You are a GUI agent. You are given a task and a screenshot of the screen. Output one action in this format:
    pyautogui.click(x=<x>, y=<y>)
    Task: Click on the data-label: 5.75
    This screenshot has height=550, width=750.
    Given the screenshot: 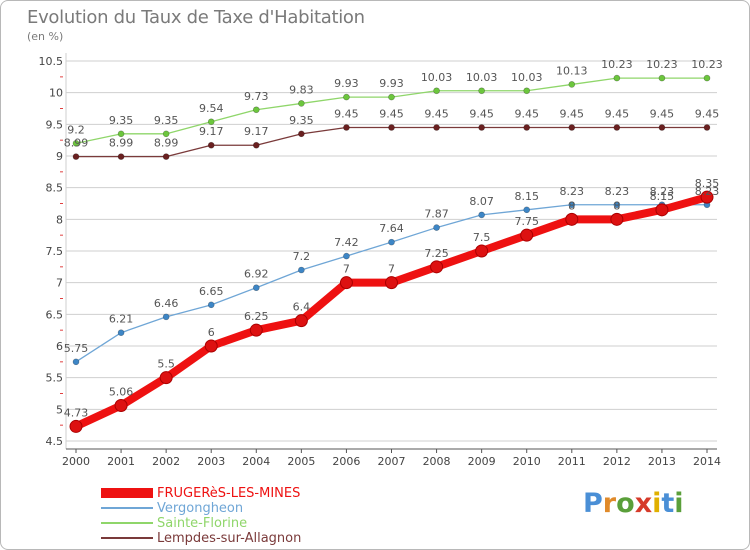 What is the action you would take?
    pyautogui.click(x=76, y=348)
    